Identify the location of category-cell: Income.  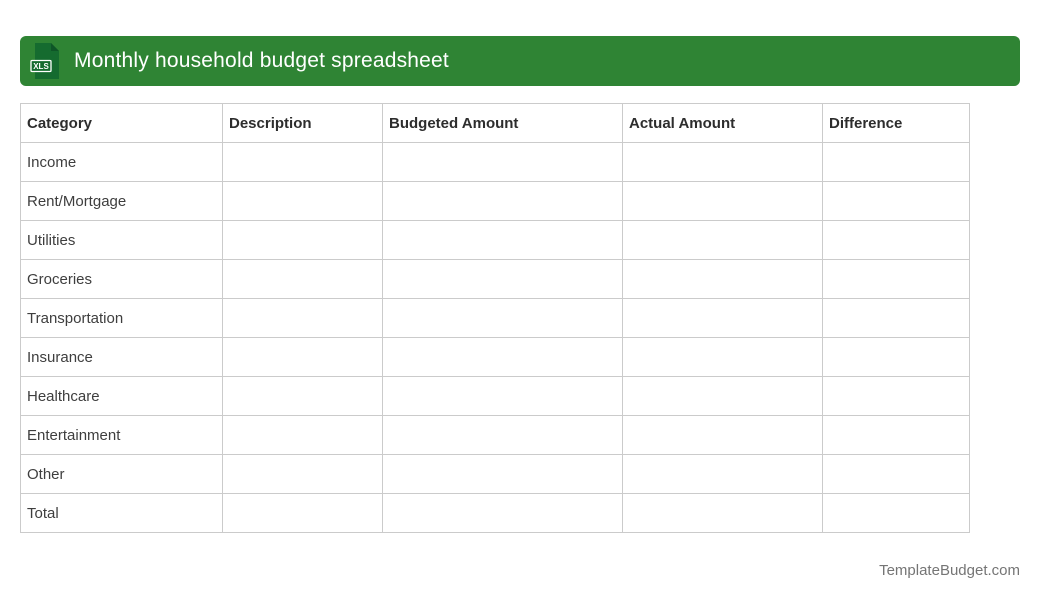
(121, 162).